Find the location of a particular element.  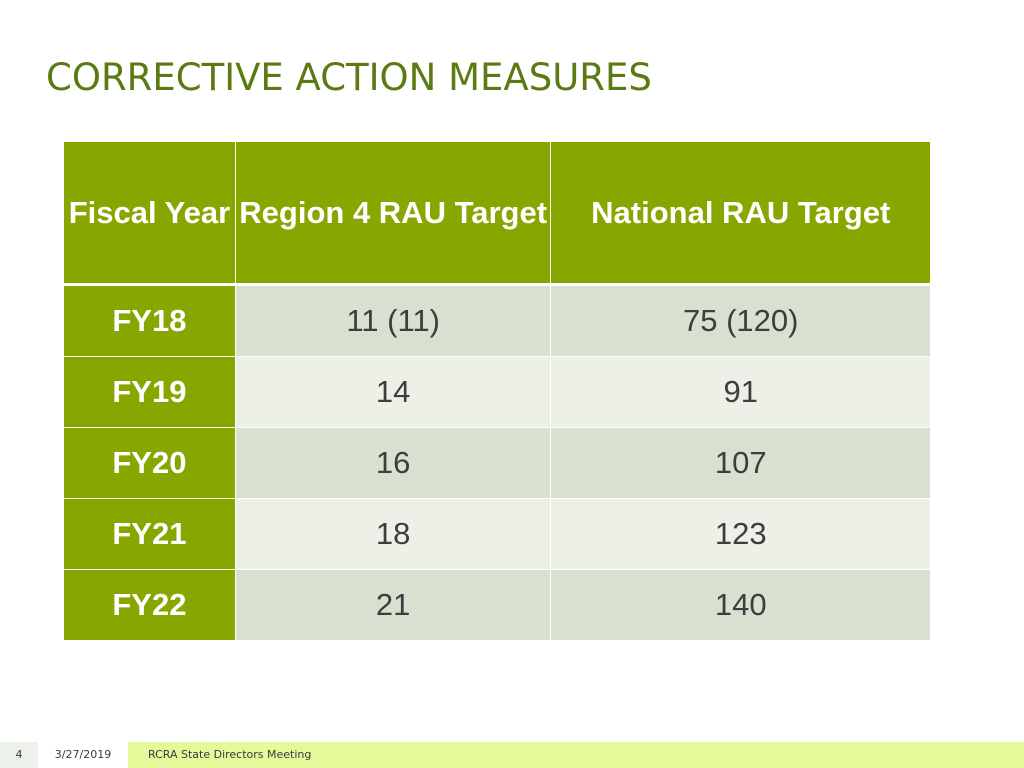

footer-meeting-name: RCRA State Directors Meeting is located at coordinates (576, 755).